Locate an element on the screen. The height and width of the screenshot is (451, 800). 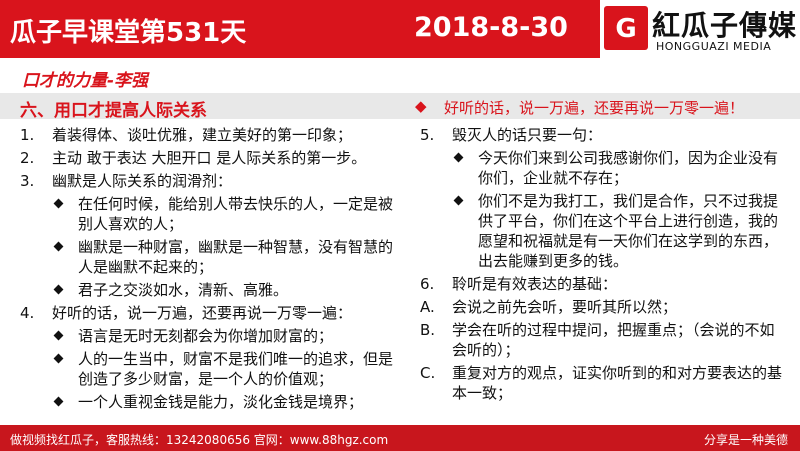
bullet-item: 幽默是一种财富，幽默是一种智慧，没有智慧的人是幽默不起来的； is located at coordinates (208, 257).